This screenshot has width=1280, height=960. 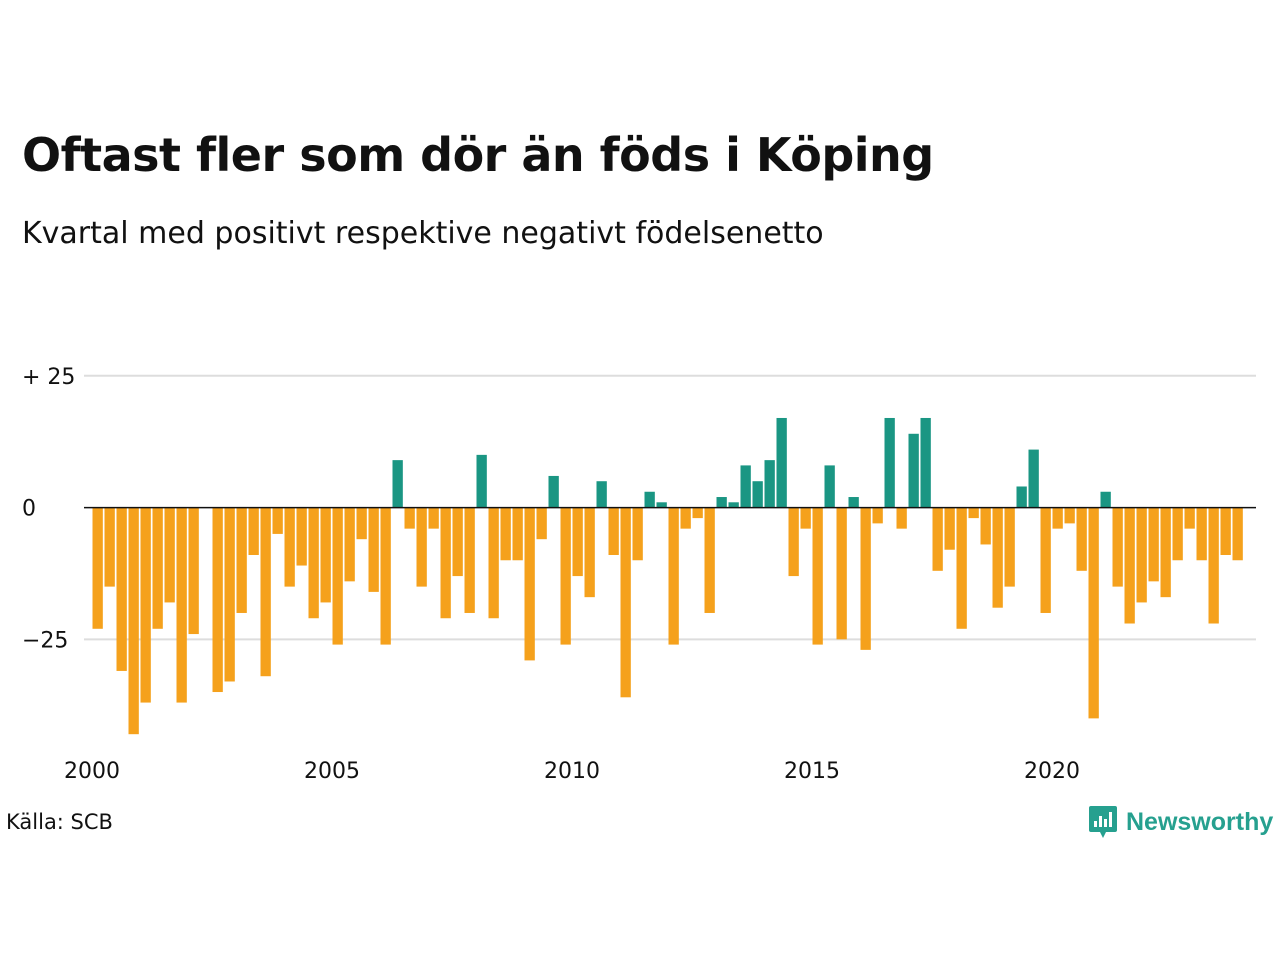 I want to click on y-tick-label: 0, so click(x=29, y=509).